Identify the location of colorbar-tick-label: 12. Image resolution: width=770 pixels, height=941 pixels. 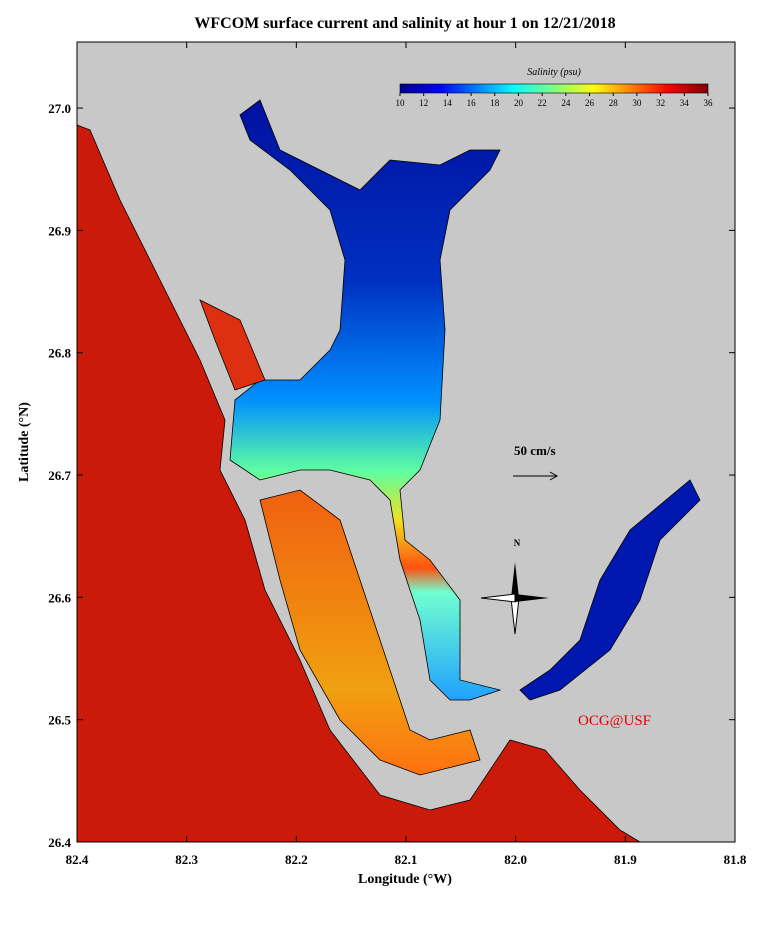
(423, 103).